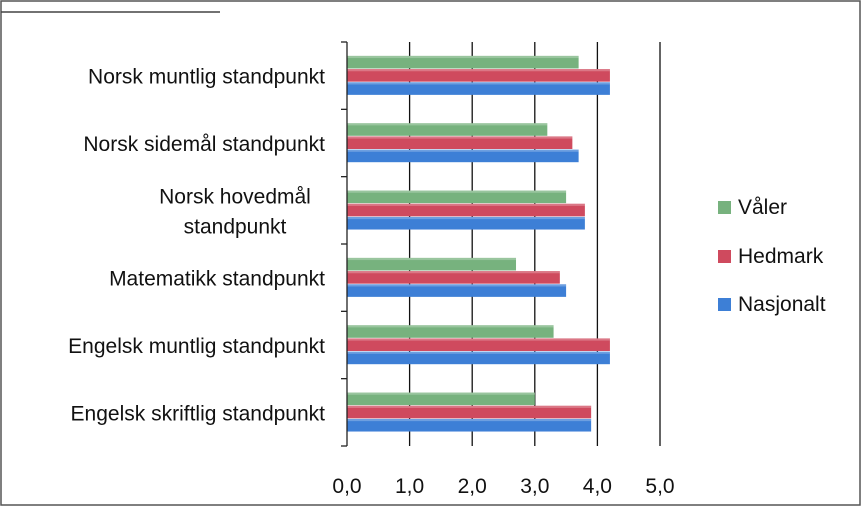 The image size is (861, 511). I want to click on legend-label: Nasjonalt, so click(782, 304).